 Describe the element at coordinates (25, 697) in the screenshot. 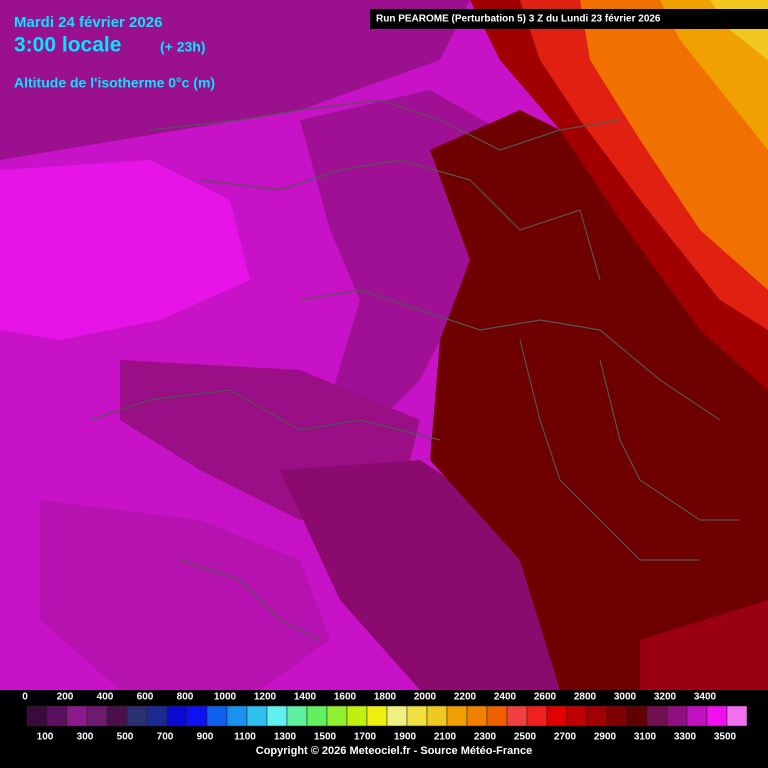

I see `legend-label: 0` at that location.